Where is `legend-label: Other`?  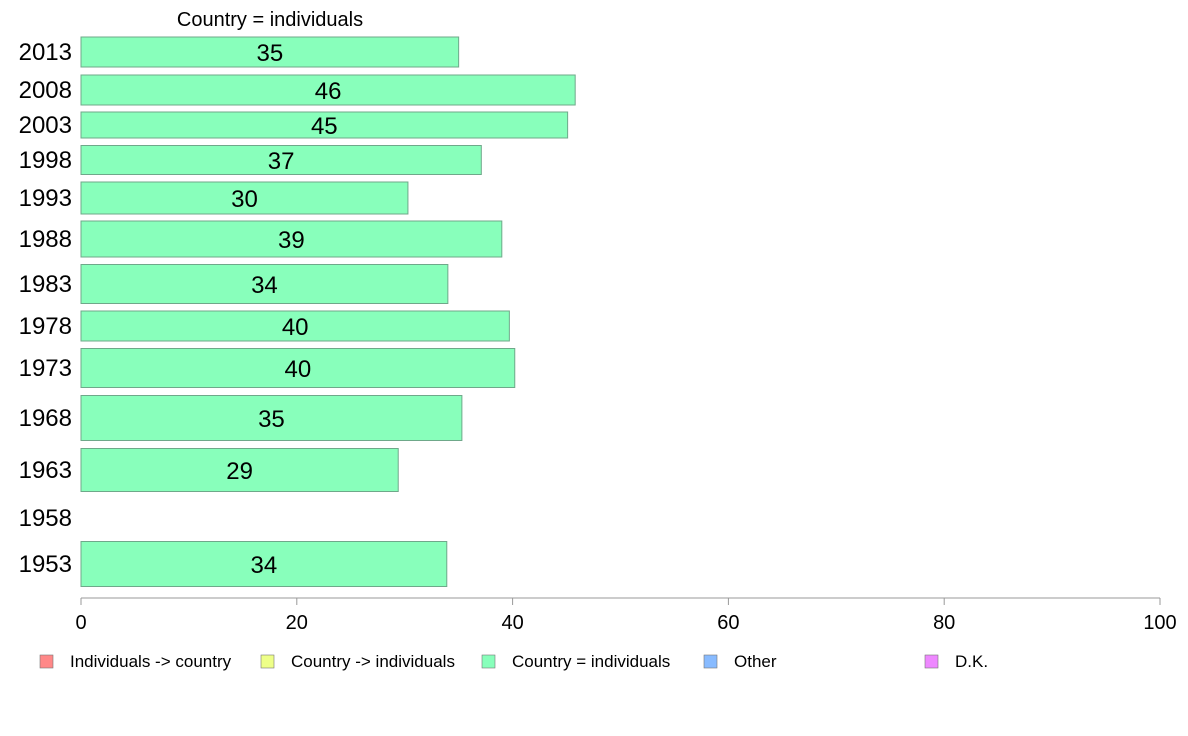 legend-label: Other is located at coordinates (755, 661).